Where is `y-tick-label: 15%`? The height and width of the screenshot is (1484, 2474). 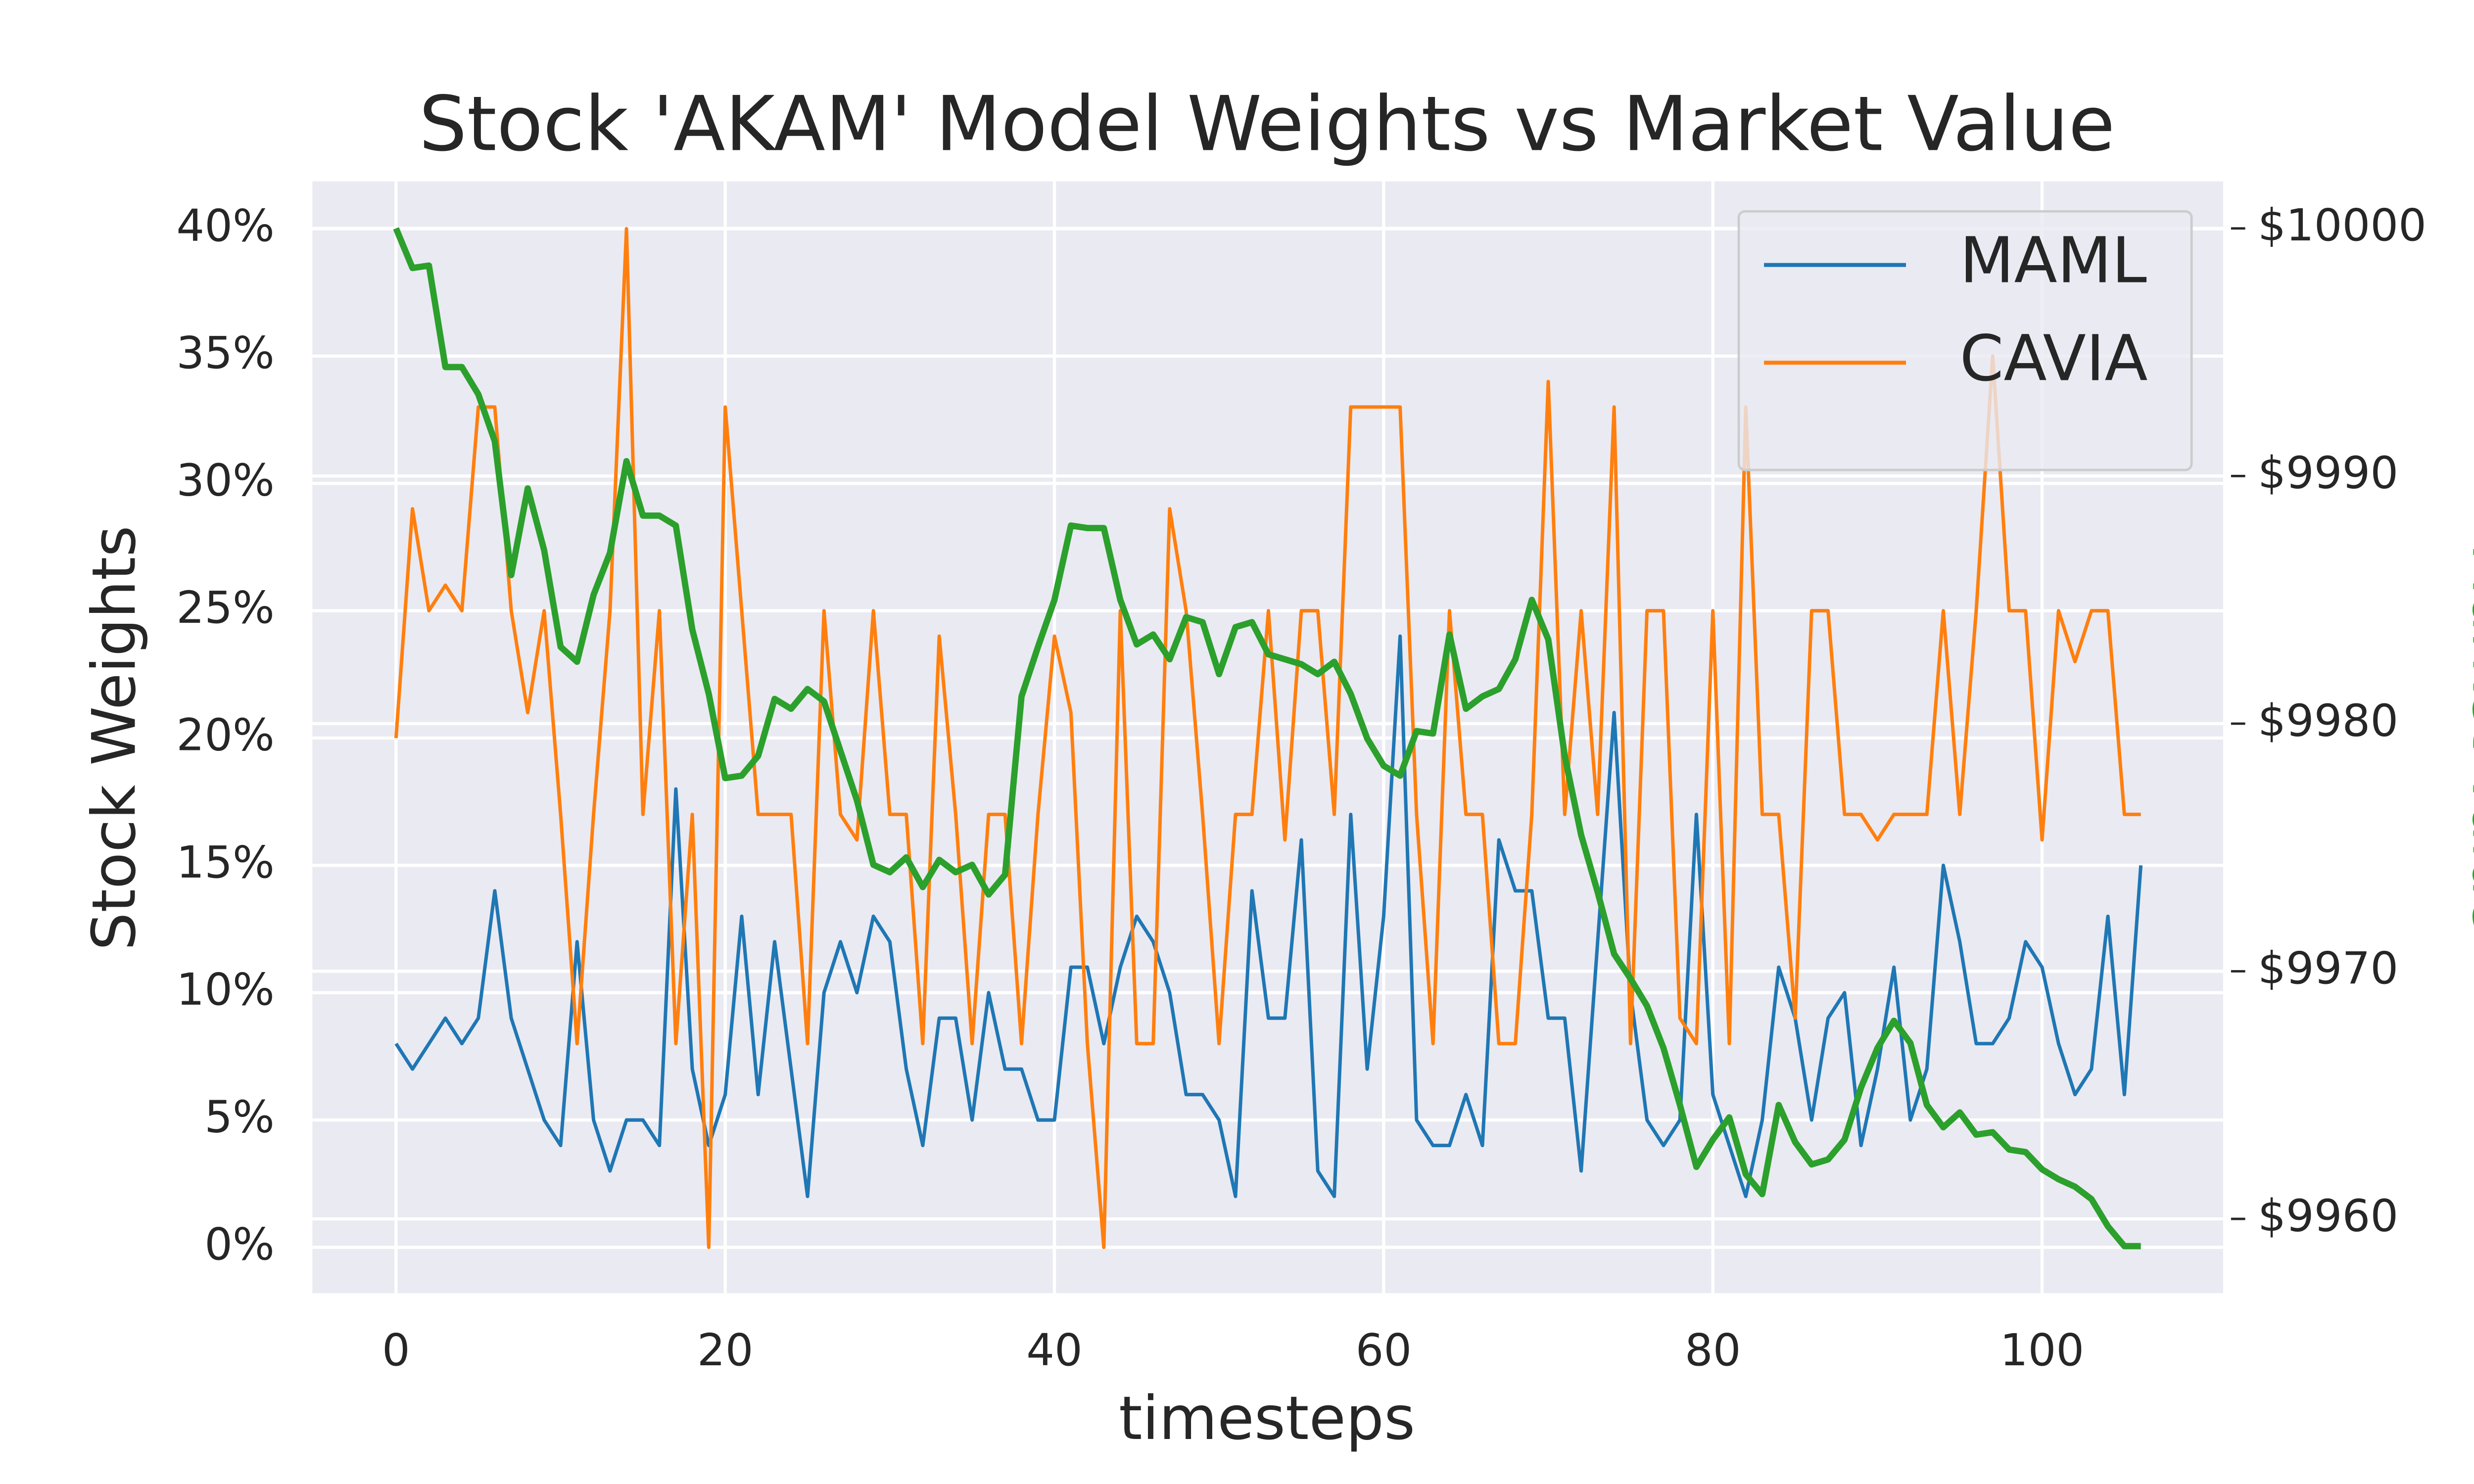 y-tick-label: 15% is located at coordinates (225, 862).